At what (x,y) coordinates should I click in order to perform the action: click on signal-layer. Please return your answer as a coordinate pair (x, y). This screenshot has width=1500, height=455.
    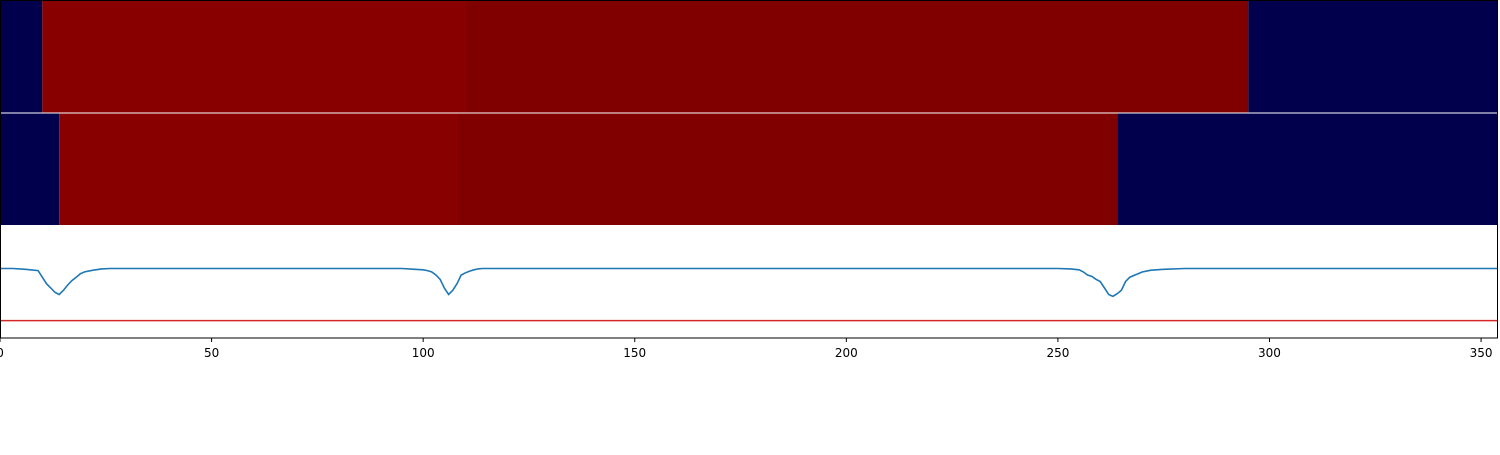
    Looking at the image, I should click on (749, 294).